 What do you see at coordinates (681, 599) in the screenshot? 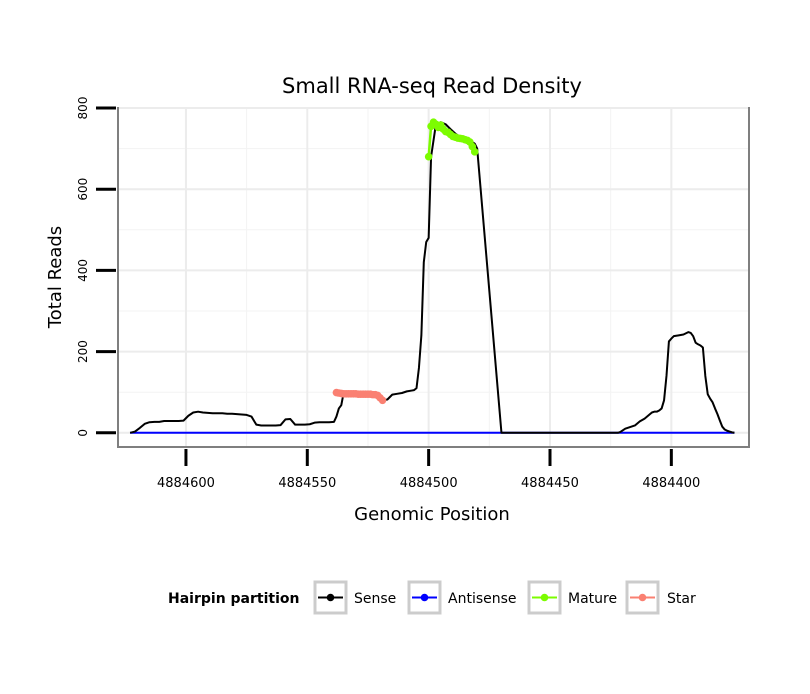
I see `legend-label-star: Star` at bounding box center [681, 599].